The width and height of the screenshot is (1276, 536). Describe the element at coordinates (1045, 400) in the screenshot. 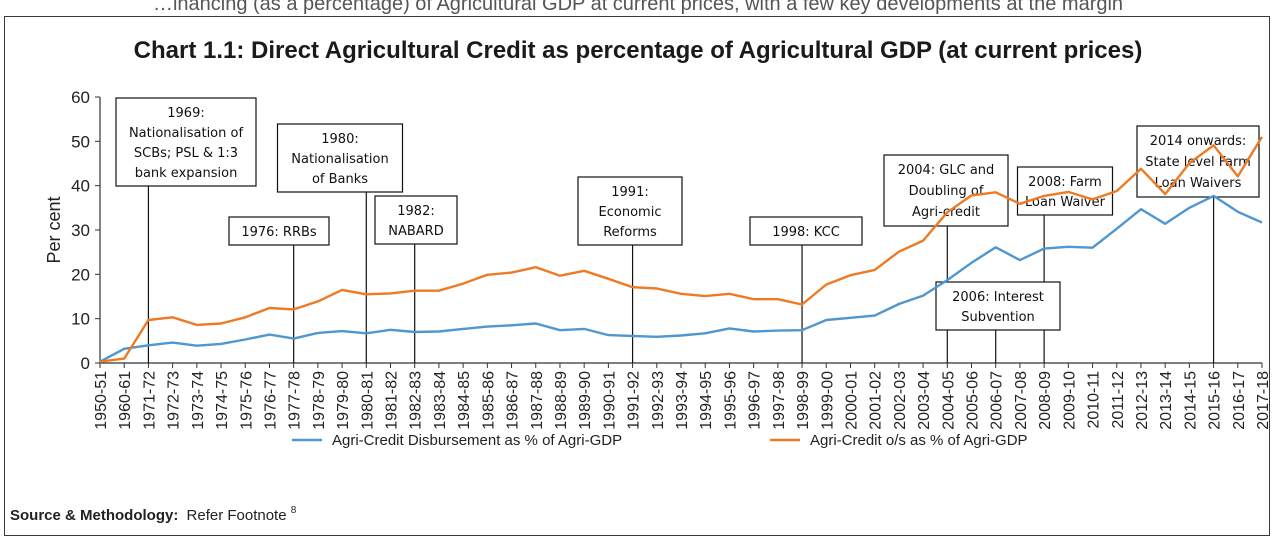

I see `x-tick-label: 2008-09` at that location.